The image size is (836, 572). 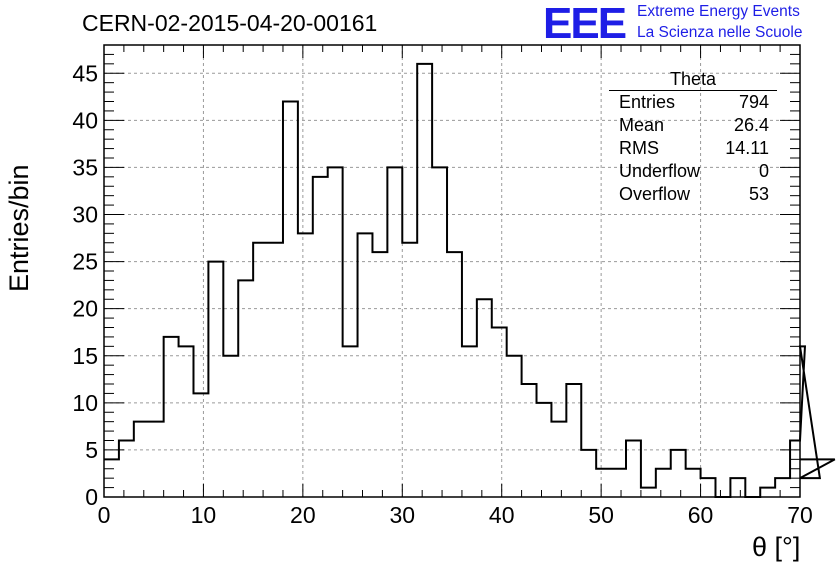 I want to click on stats-label: Overflow, so click(x=655, y=194).